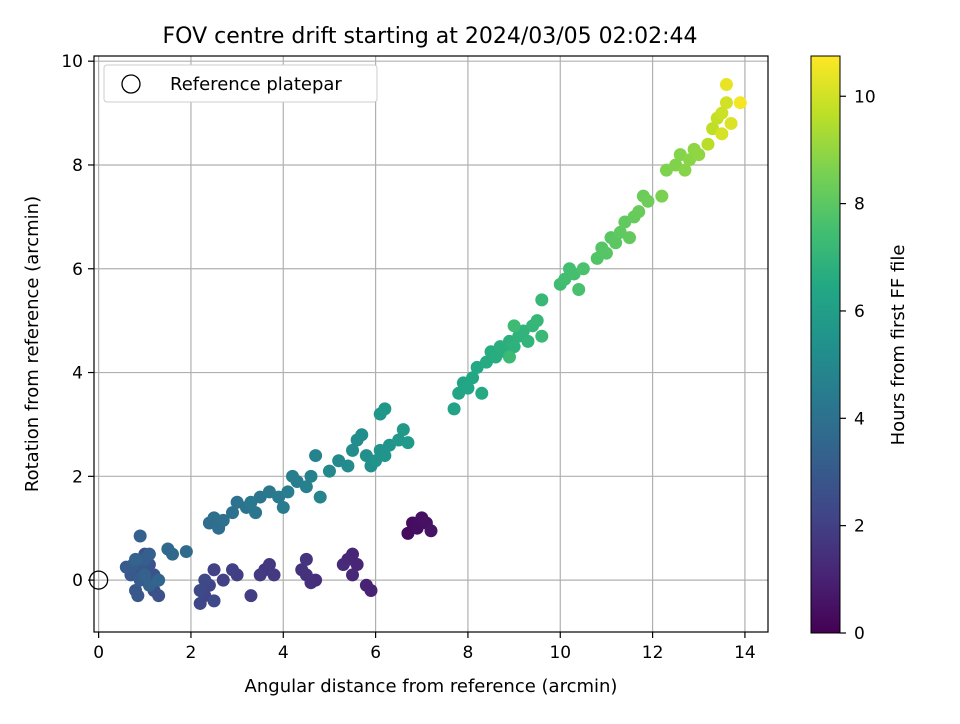 Image resolution: width=960 pixels, height=724 pixels. Describe the element at coordinates (32, 344) in the screenshot. I see `y-axis-label: Rotation from reference (arcmin)` at that location.